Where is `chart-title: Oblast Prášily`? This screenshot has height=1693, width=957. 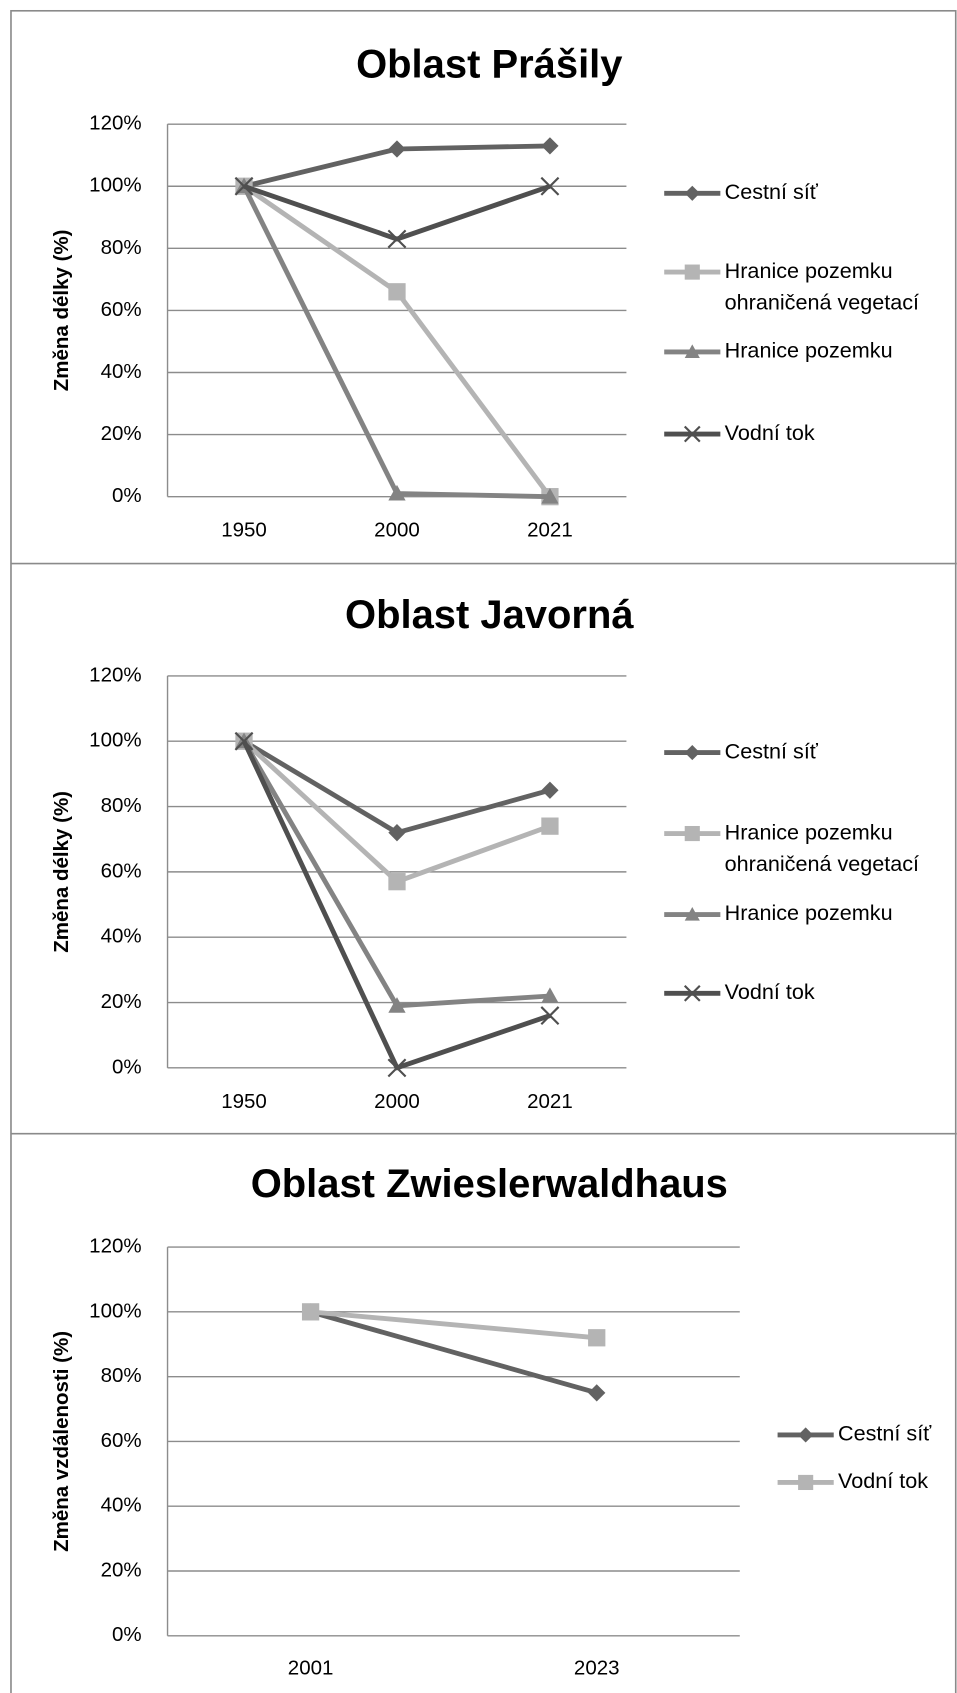 chart-title: Oblast Prášily is located at coordinates (489, 64).